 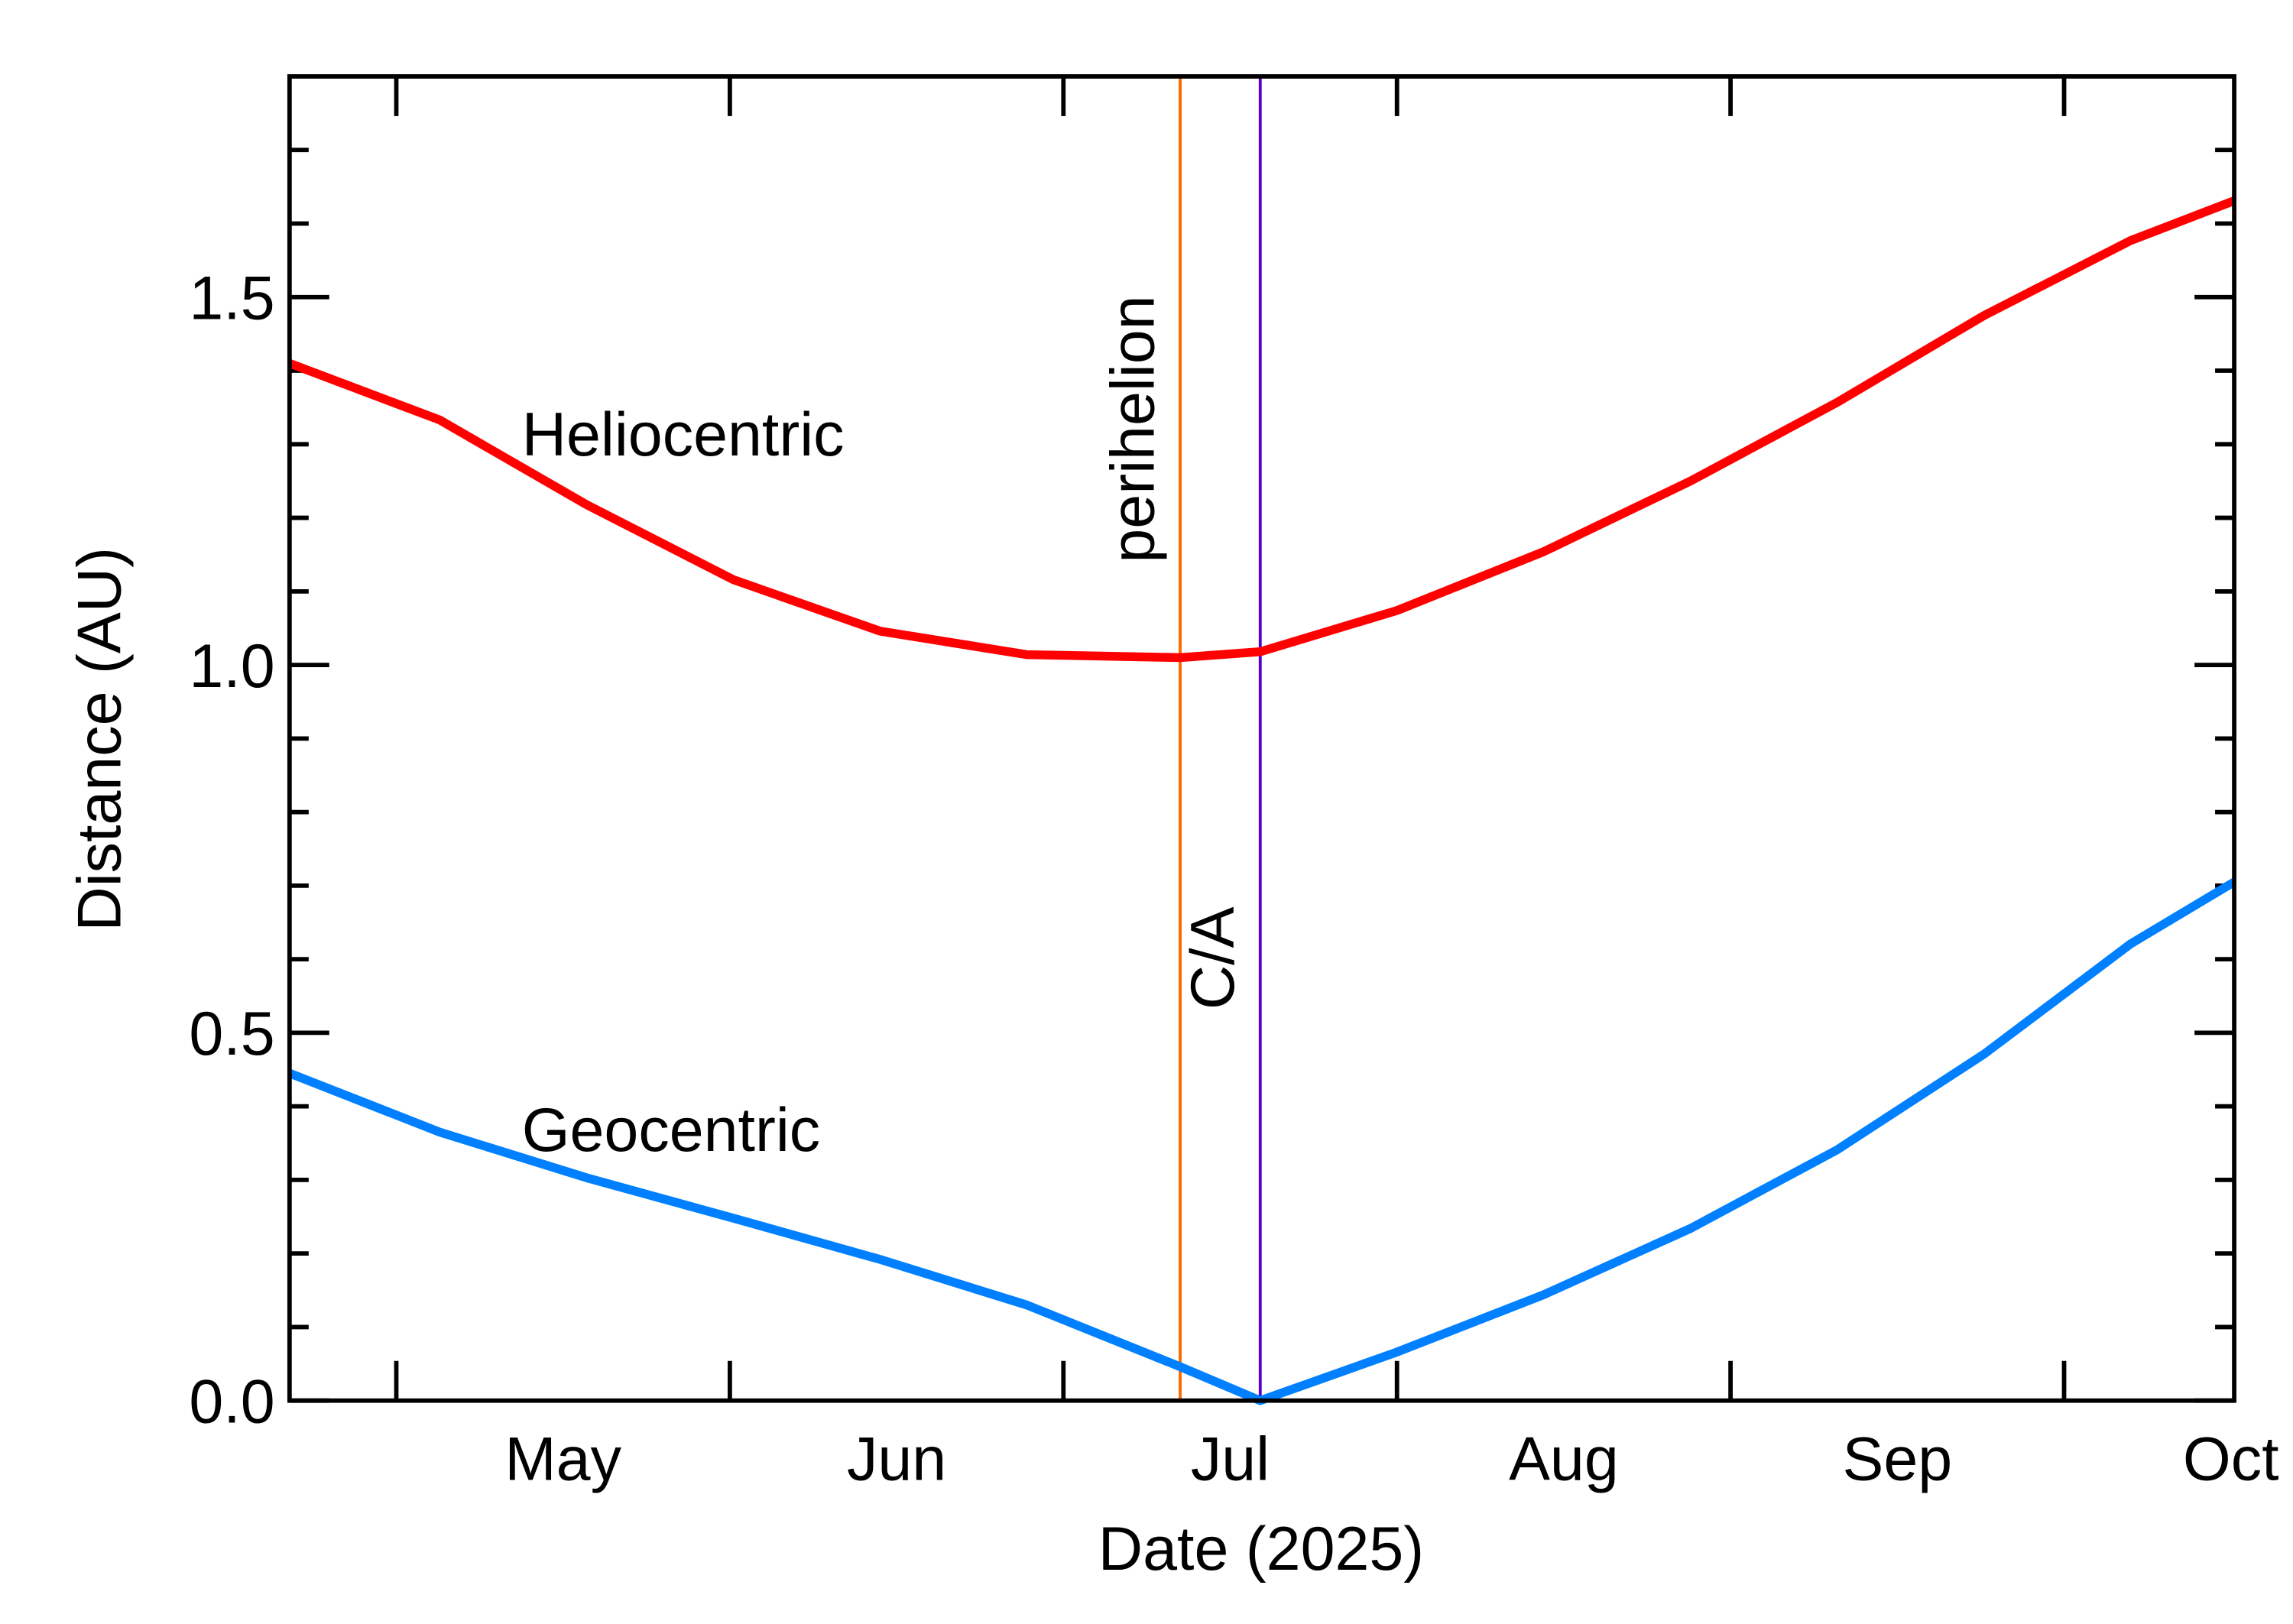 What do you see at coordinates (1564, 1459) in the screenshot?
I see `x-tick-label: Aug` at bounding box center [1564, 1459].